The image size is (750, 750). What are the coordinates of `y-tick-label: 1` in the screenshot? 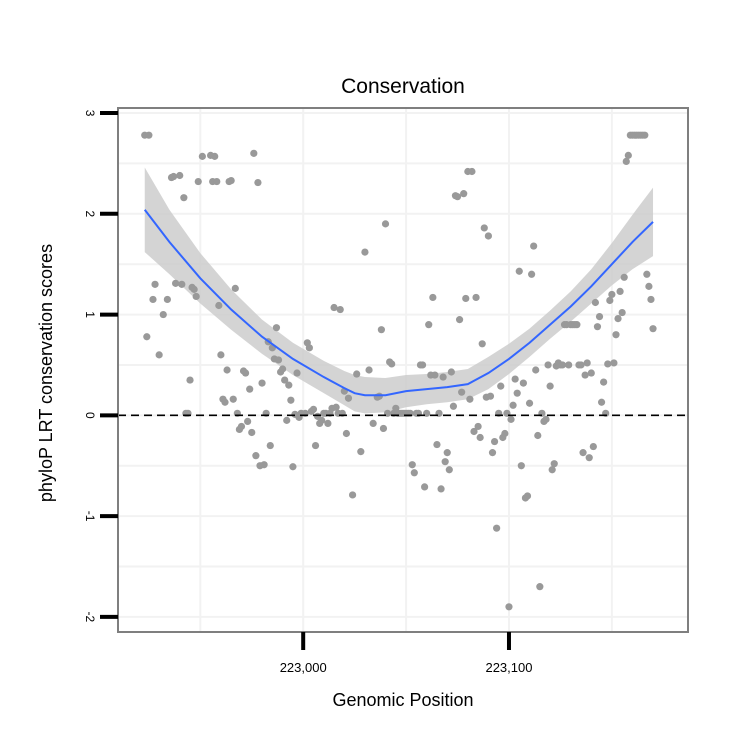 It's located at (90, 314).